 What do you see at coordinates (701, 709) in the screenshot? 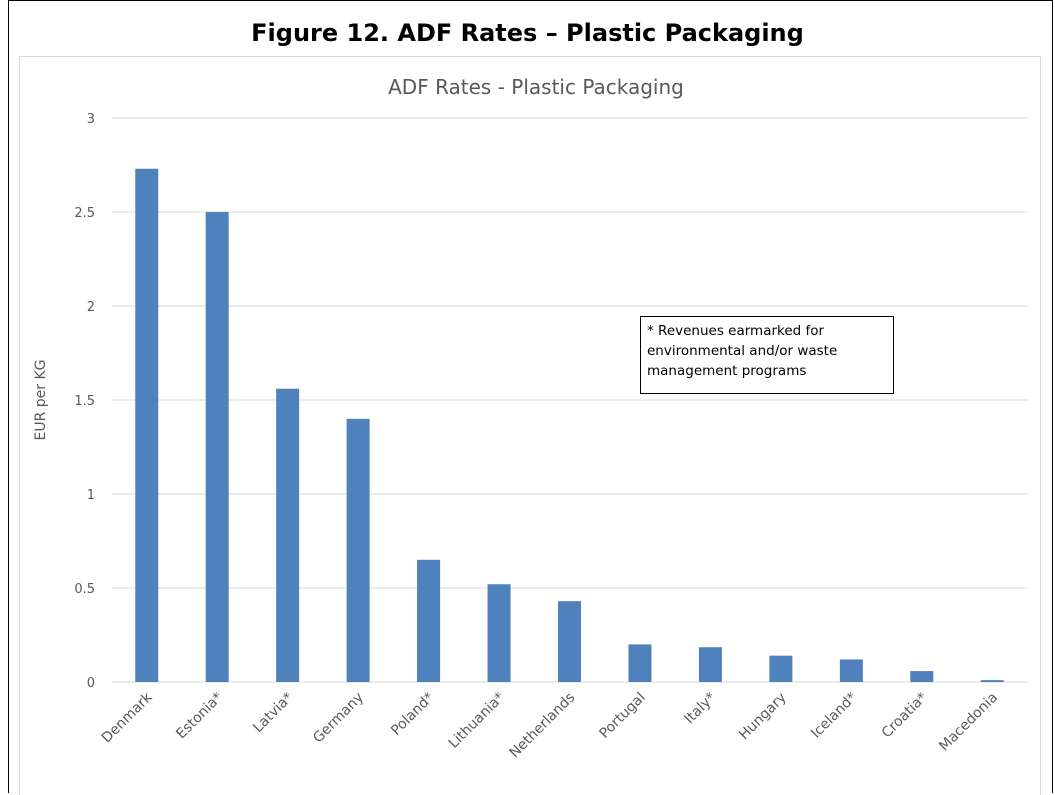
I see `x-tick-label: Italy*` at bounding box center [701, 709].